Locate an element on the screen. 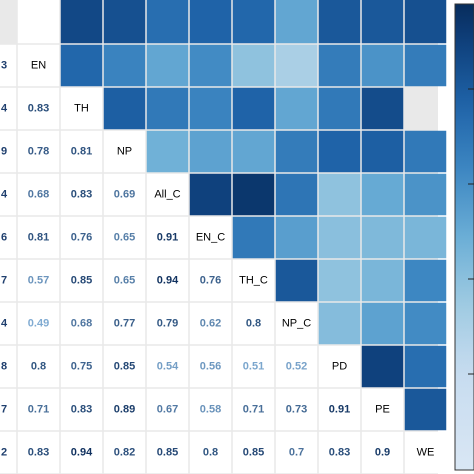  variable-label: TH_C is located at coordinates (253, 281).